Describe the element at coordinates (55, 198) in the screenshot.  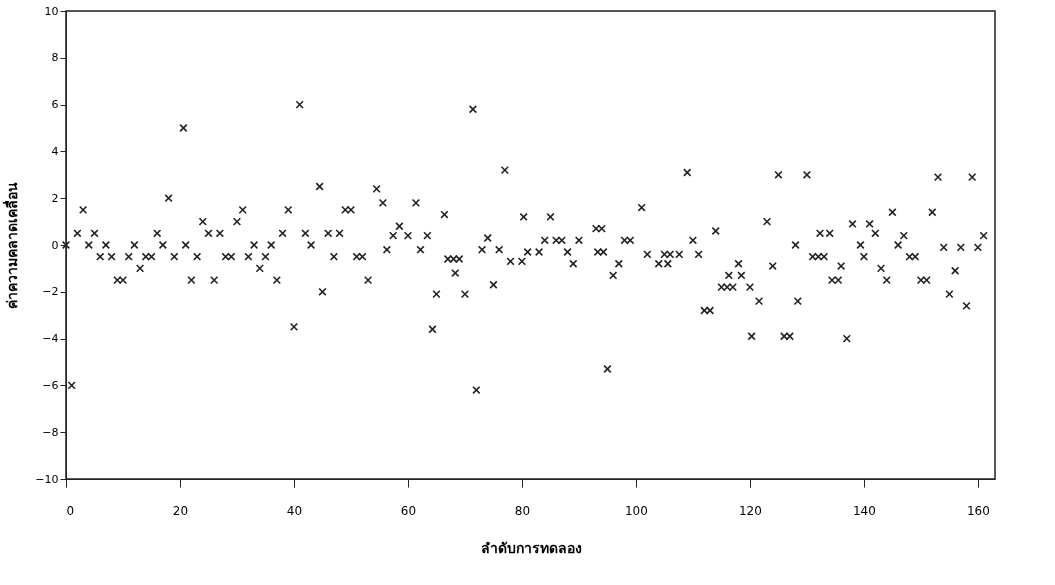
I see `y-tick-label: 2` at that location.